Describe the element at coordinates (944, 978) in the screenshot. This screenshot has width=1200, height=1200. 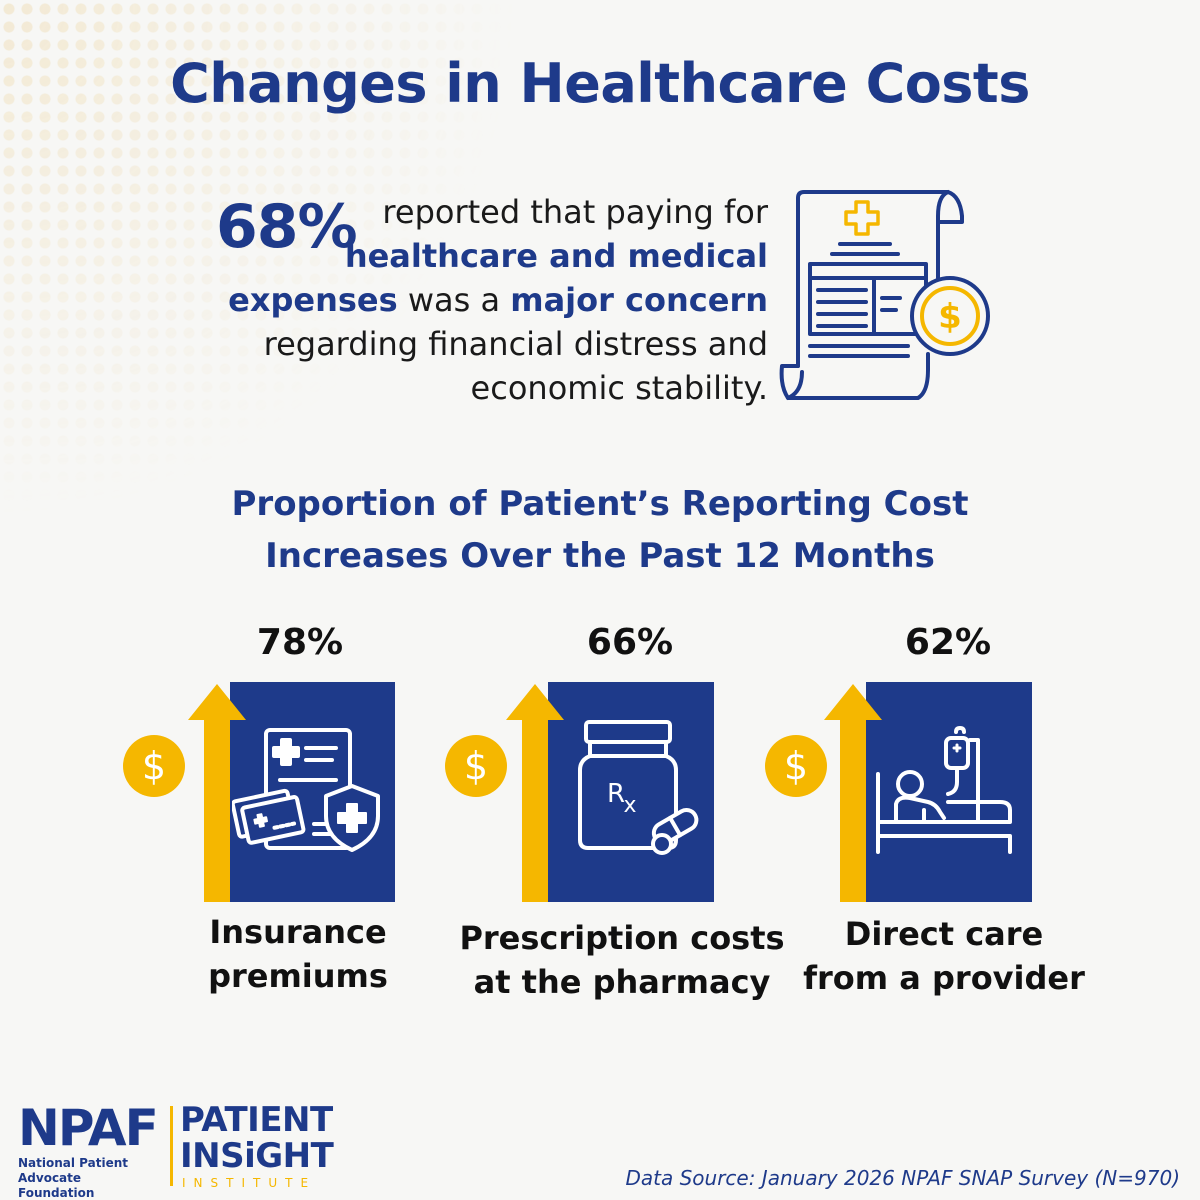
I see `cost-label-line-2: from a provider` at that location.